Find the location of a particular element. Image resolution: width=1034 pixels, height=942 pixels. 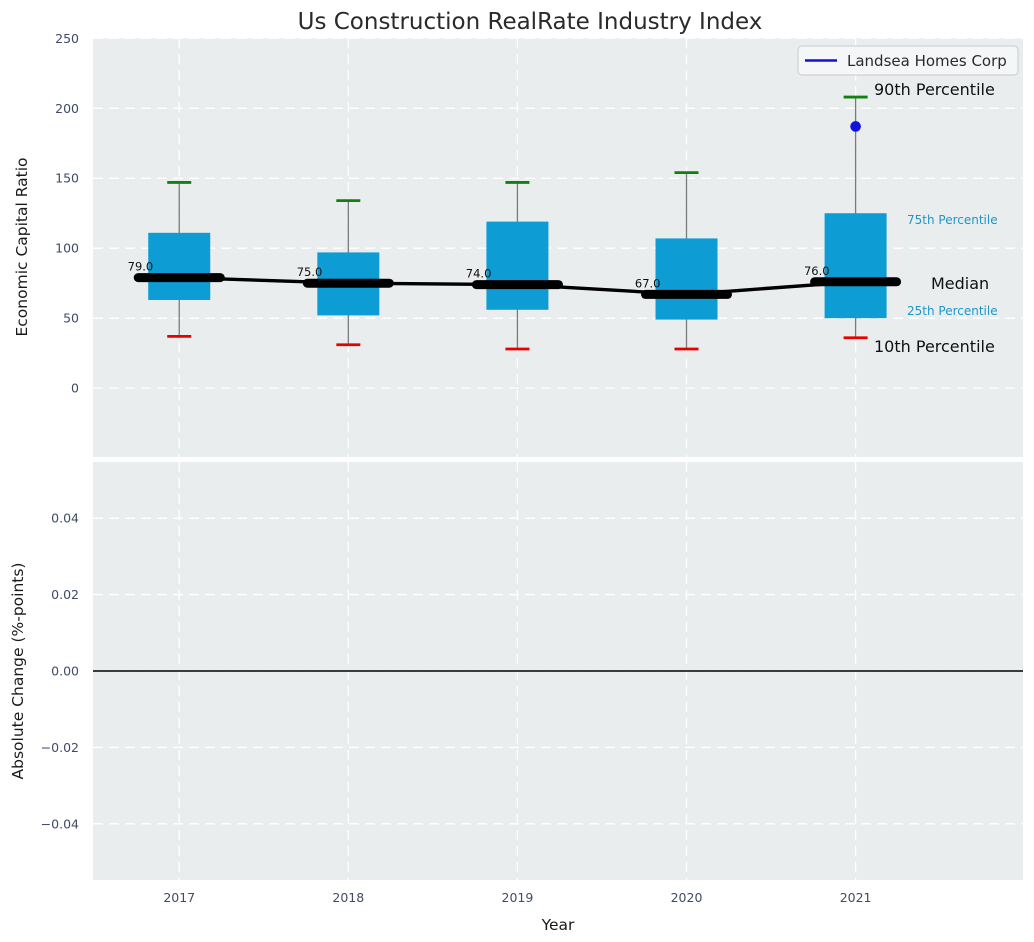

median-value-label: 76.0 is located at coordinates (817, 271).